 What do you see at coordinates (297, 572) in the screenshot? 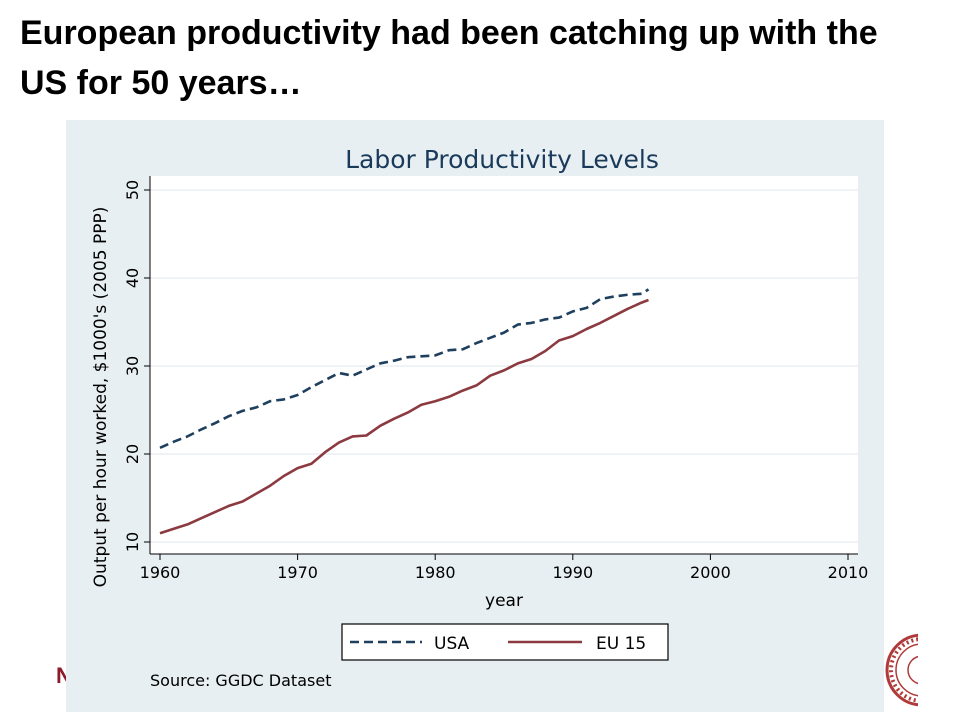
I see `x-tick-label-1970: 1970` at bounding box center [297, 572].